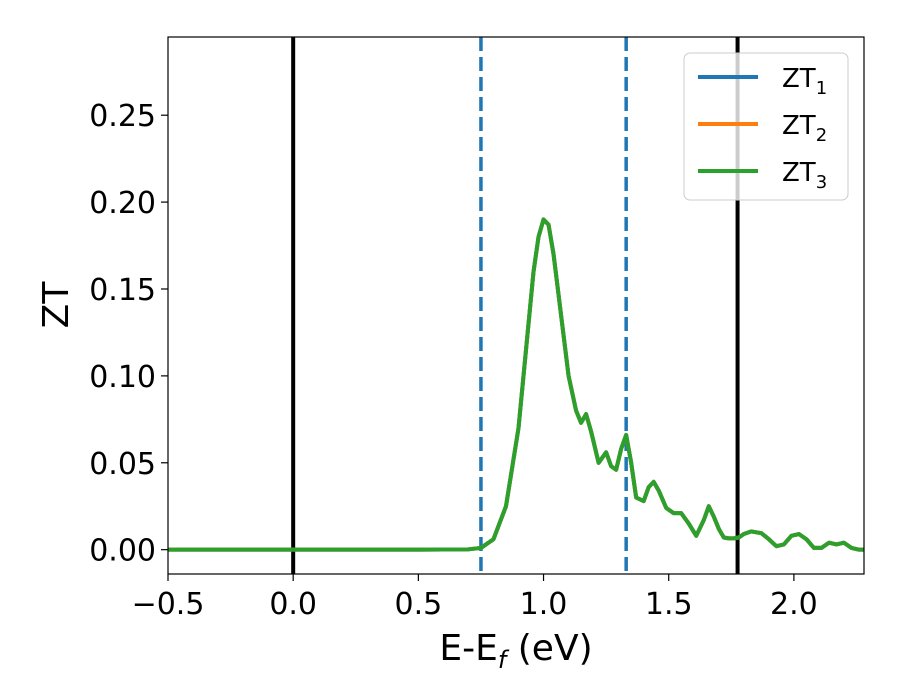 This screenshot has height=700, width=900. I want to click on x-tick-label: 0.0, so click(293, 604).